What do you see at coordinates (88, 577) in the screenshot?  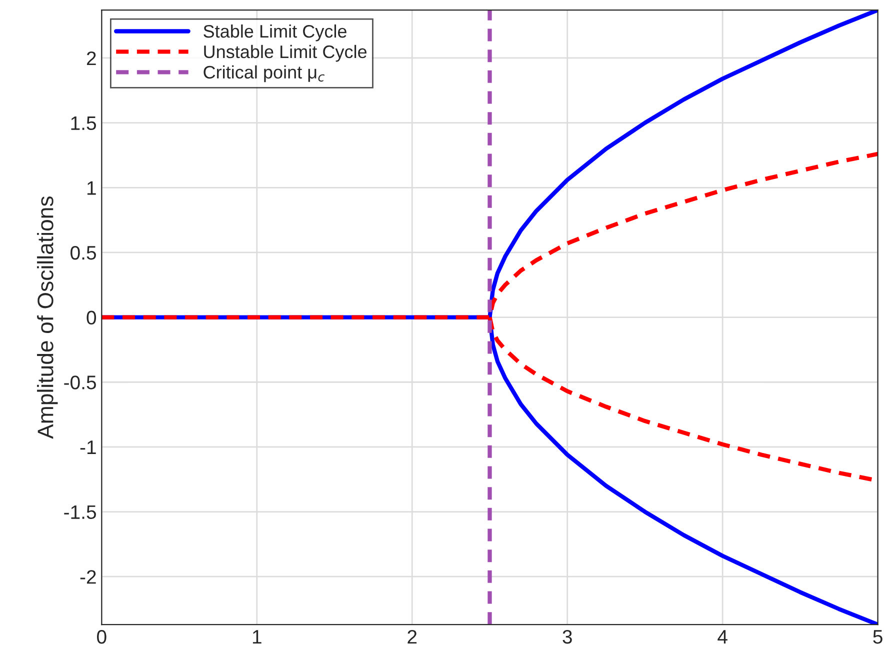 I see `y-tick-label: -2` at bounding box center [88, 577].